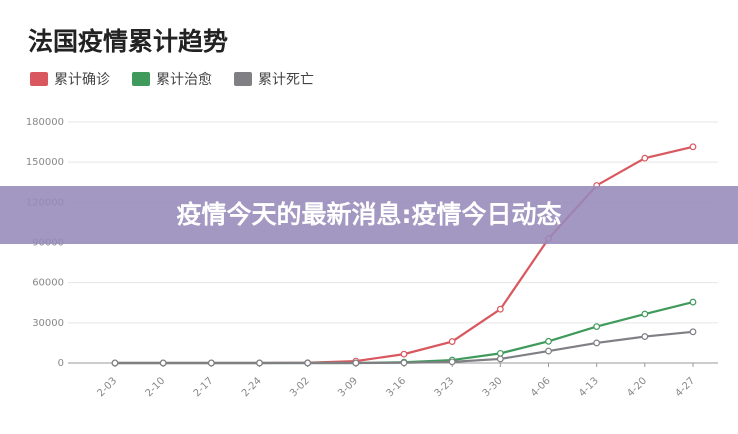 Image resolution: width=738 pixels, height=434 pixels. What do you see at coordinates (45, 162) in the screenshot?
I see `y-tick-label: 150000` at bounding box center [45, 162].